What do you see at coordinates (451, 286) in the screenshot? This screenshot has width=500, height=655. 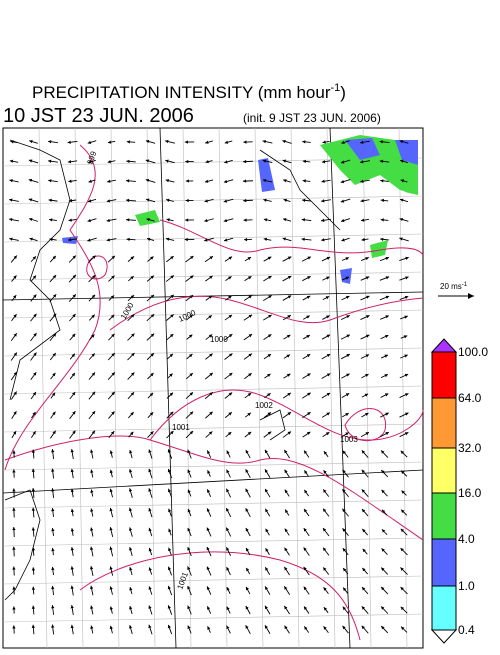 I see `wind-scale-text: 20 ms` at bounding box center [451, 286].